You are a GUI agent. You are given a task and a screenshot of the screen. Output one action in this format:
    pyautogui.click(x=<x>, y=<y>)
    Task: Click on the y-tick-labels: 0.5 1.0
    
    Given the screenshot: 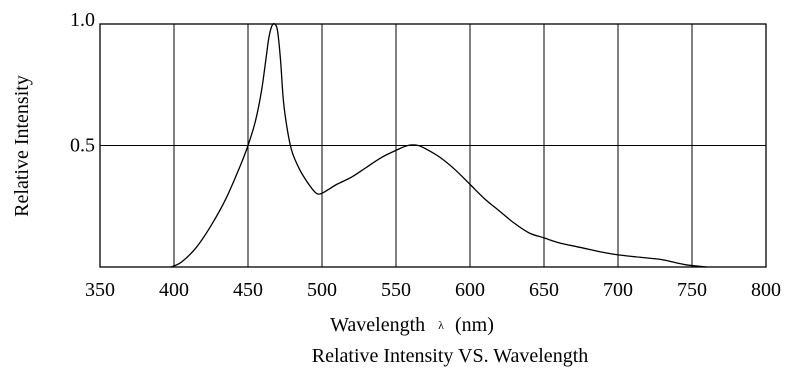 What is the action you would take?
    pyautogui.click(x=82, y=83)
    